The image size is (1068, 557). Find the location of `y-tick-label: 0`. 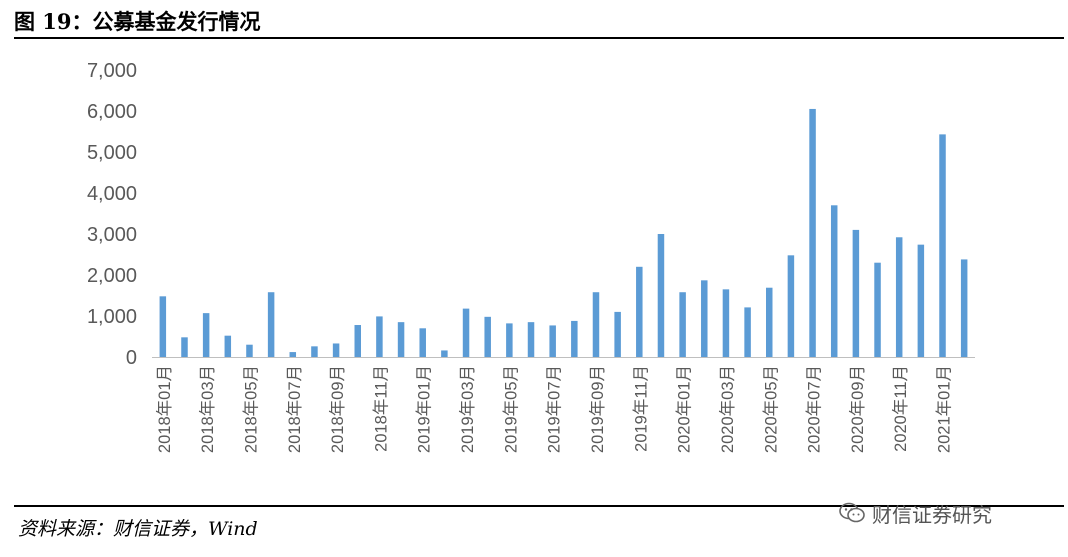

y-tick-label: 0 is located at coordinates (131, 358).